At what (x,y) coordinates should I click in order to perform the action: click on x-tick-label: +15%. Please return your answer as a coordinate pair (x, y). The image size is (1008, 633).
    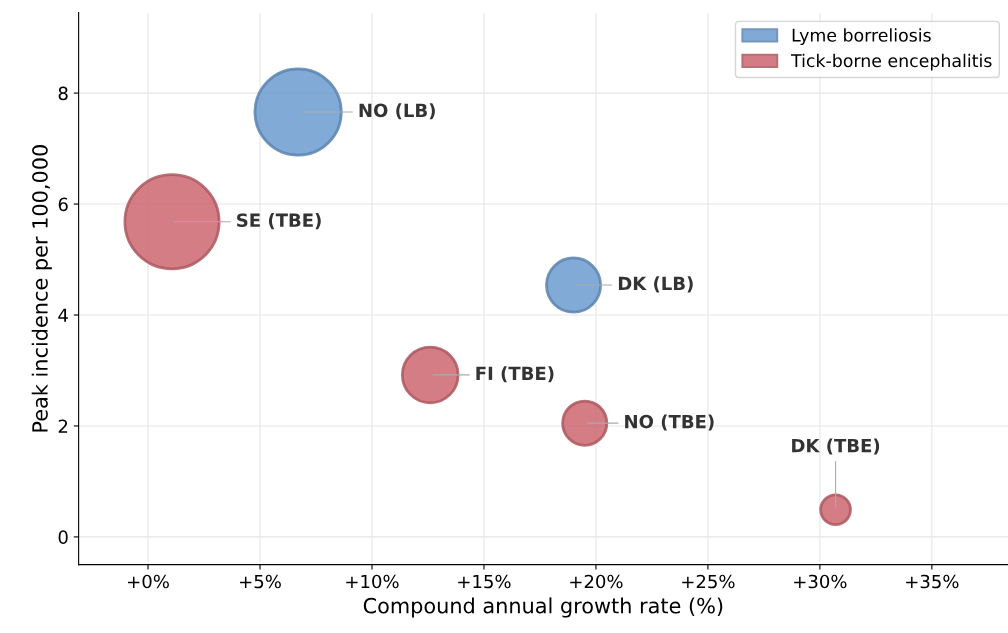
    Looking at the image, I should click on (484, 581).